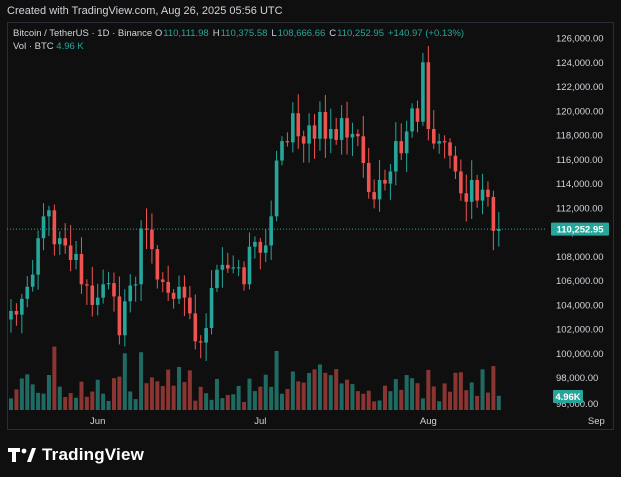 This screenshot has height=477, width=621. What do you see at coordinates (428, 421) in the screenshot?
I see `time-tick-label: Aug` at bounding box center [428, 421].